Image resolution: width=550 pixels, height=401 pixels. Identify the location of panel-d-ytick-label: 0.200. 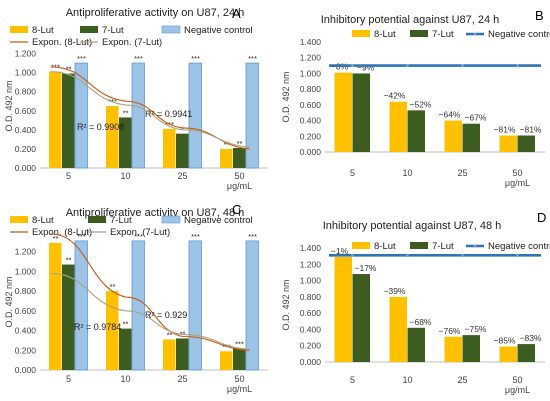
(311, 346).